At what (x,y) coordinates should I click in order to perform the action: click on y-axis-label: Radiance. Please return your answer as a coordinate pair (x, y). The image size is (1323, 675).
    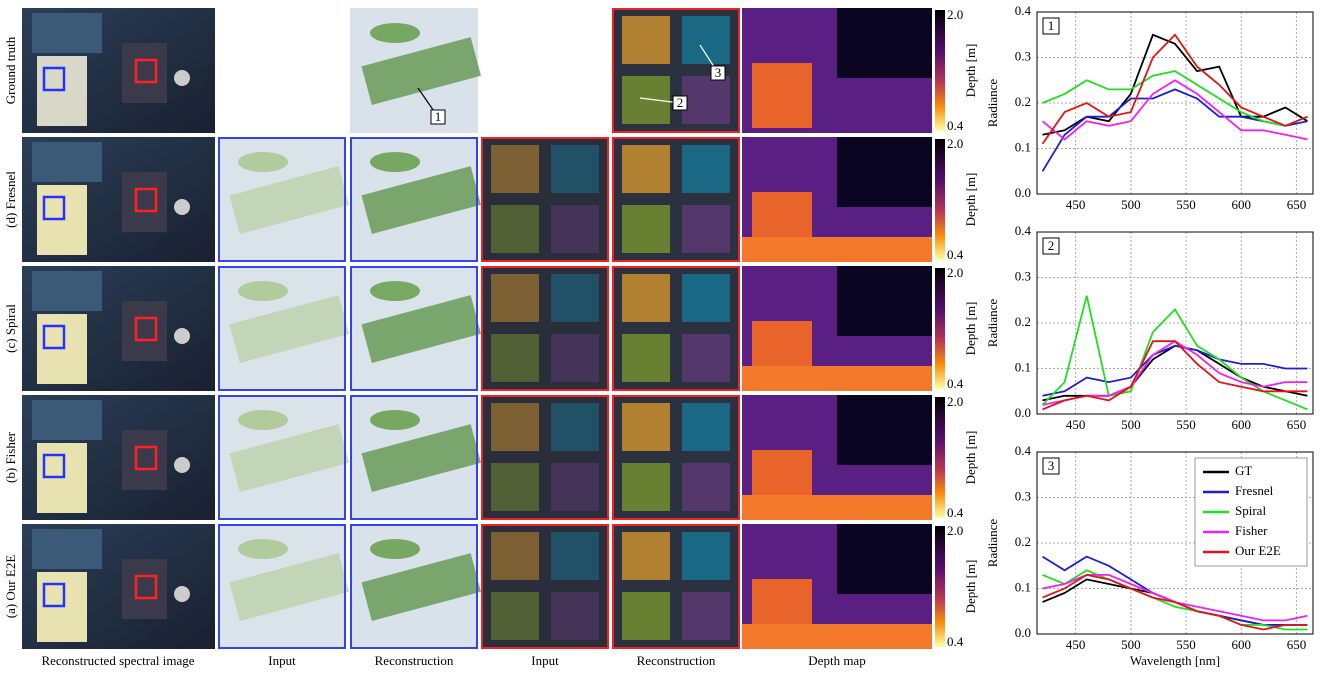
    Looking at the image, I should click on (992, 323).